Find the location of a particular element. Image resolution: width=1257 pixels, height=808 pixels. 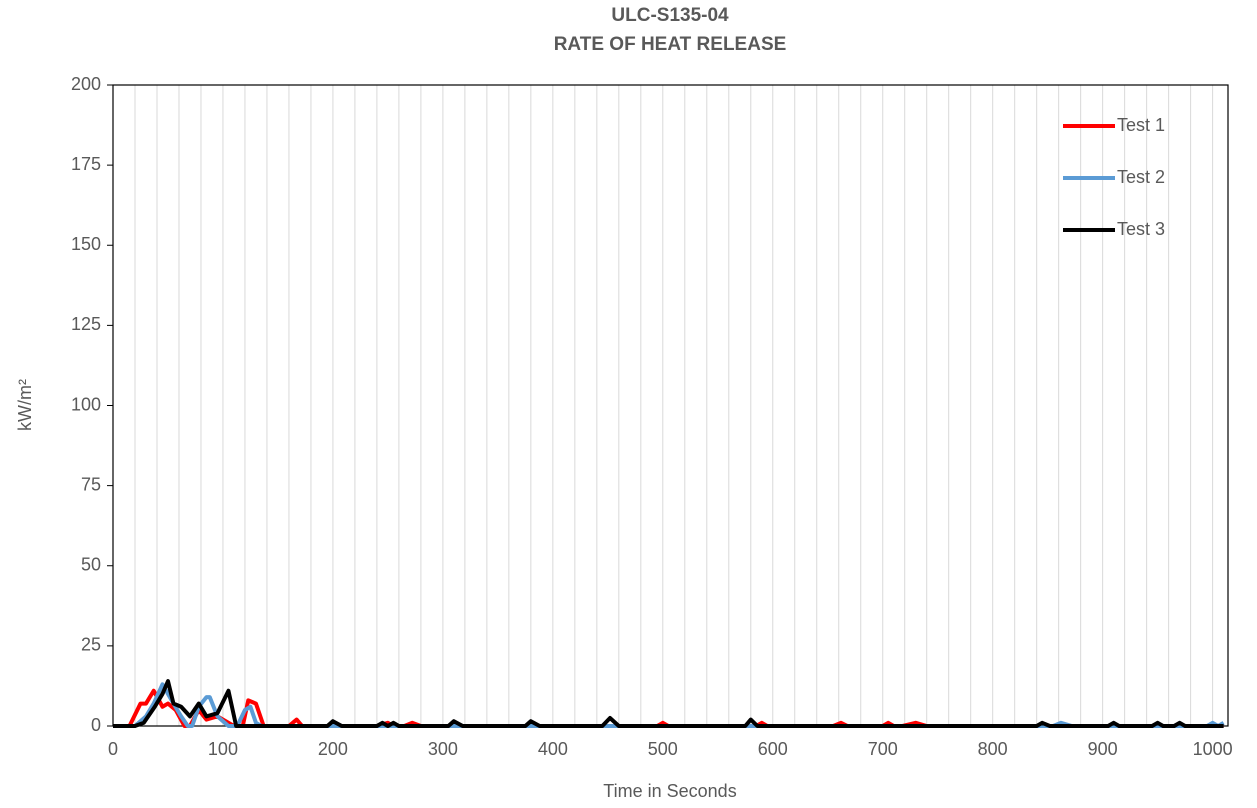

x-tick-label: 0 is located at coordinates (113, 749).